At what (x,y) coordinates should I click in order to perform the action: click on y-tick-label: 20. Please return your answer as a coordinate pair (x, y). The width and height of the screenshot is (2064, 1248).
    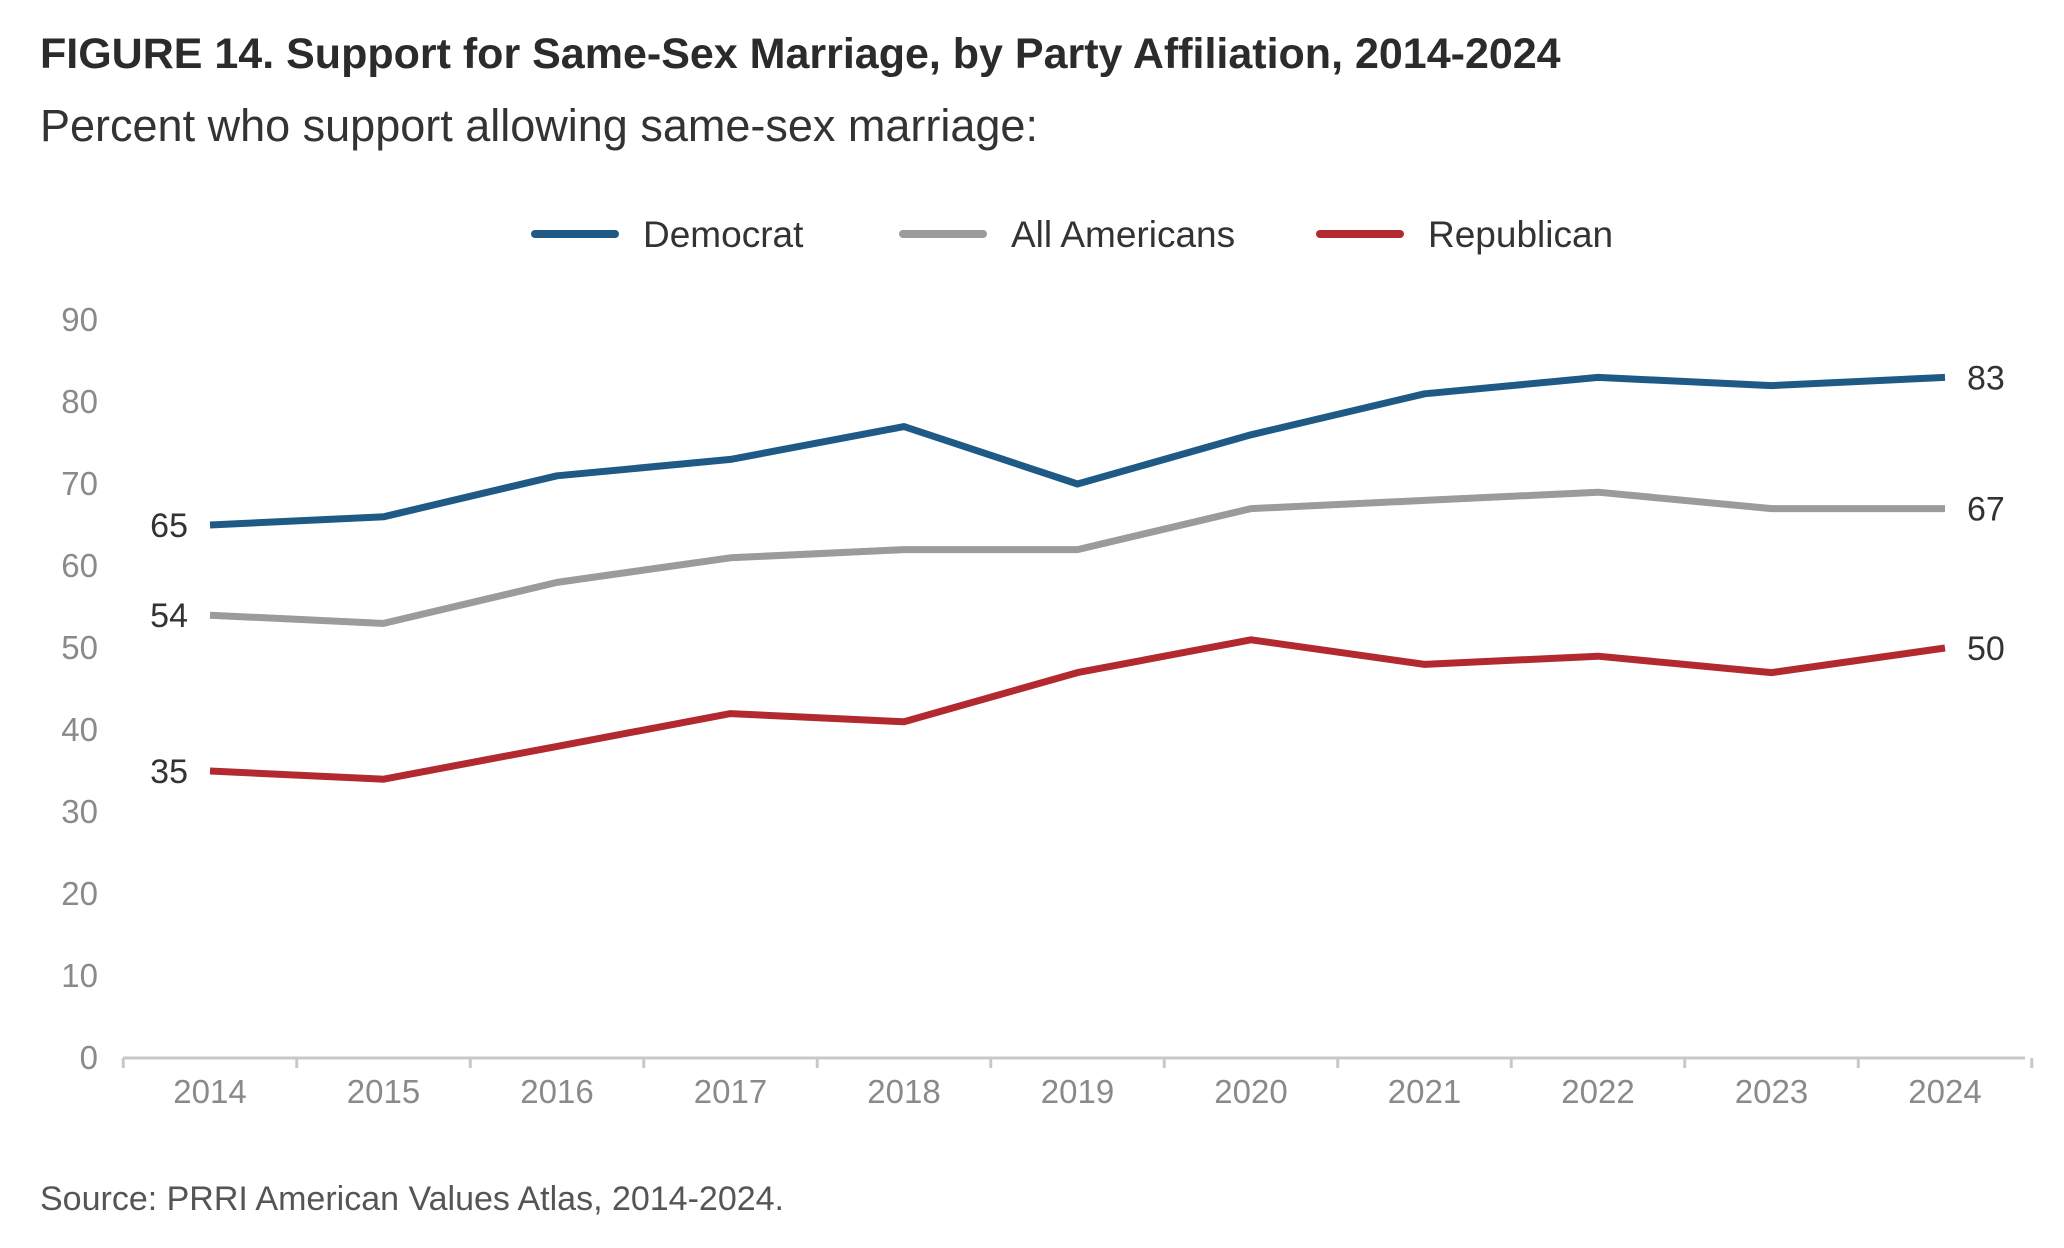
    Looking at the image, I should click on (79, 893).